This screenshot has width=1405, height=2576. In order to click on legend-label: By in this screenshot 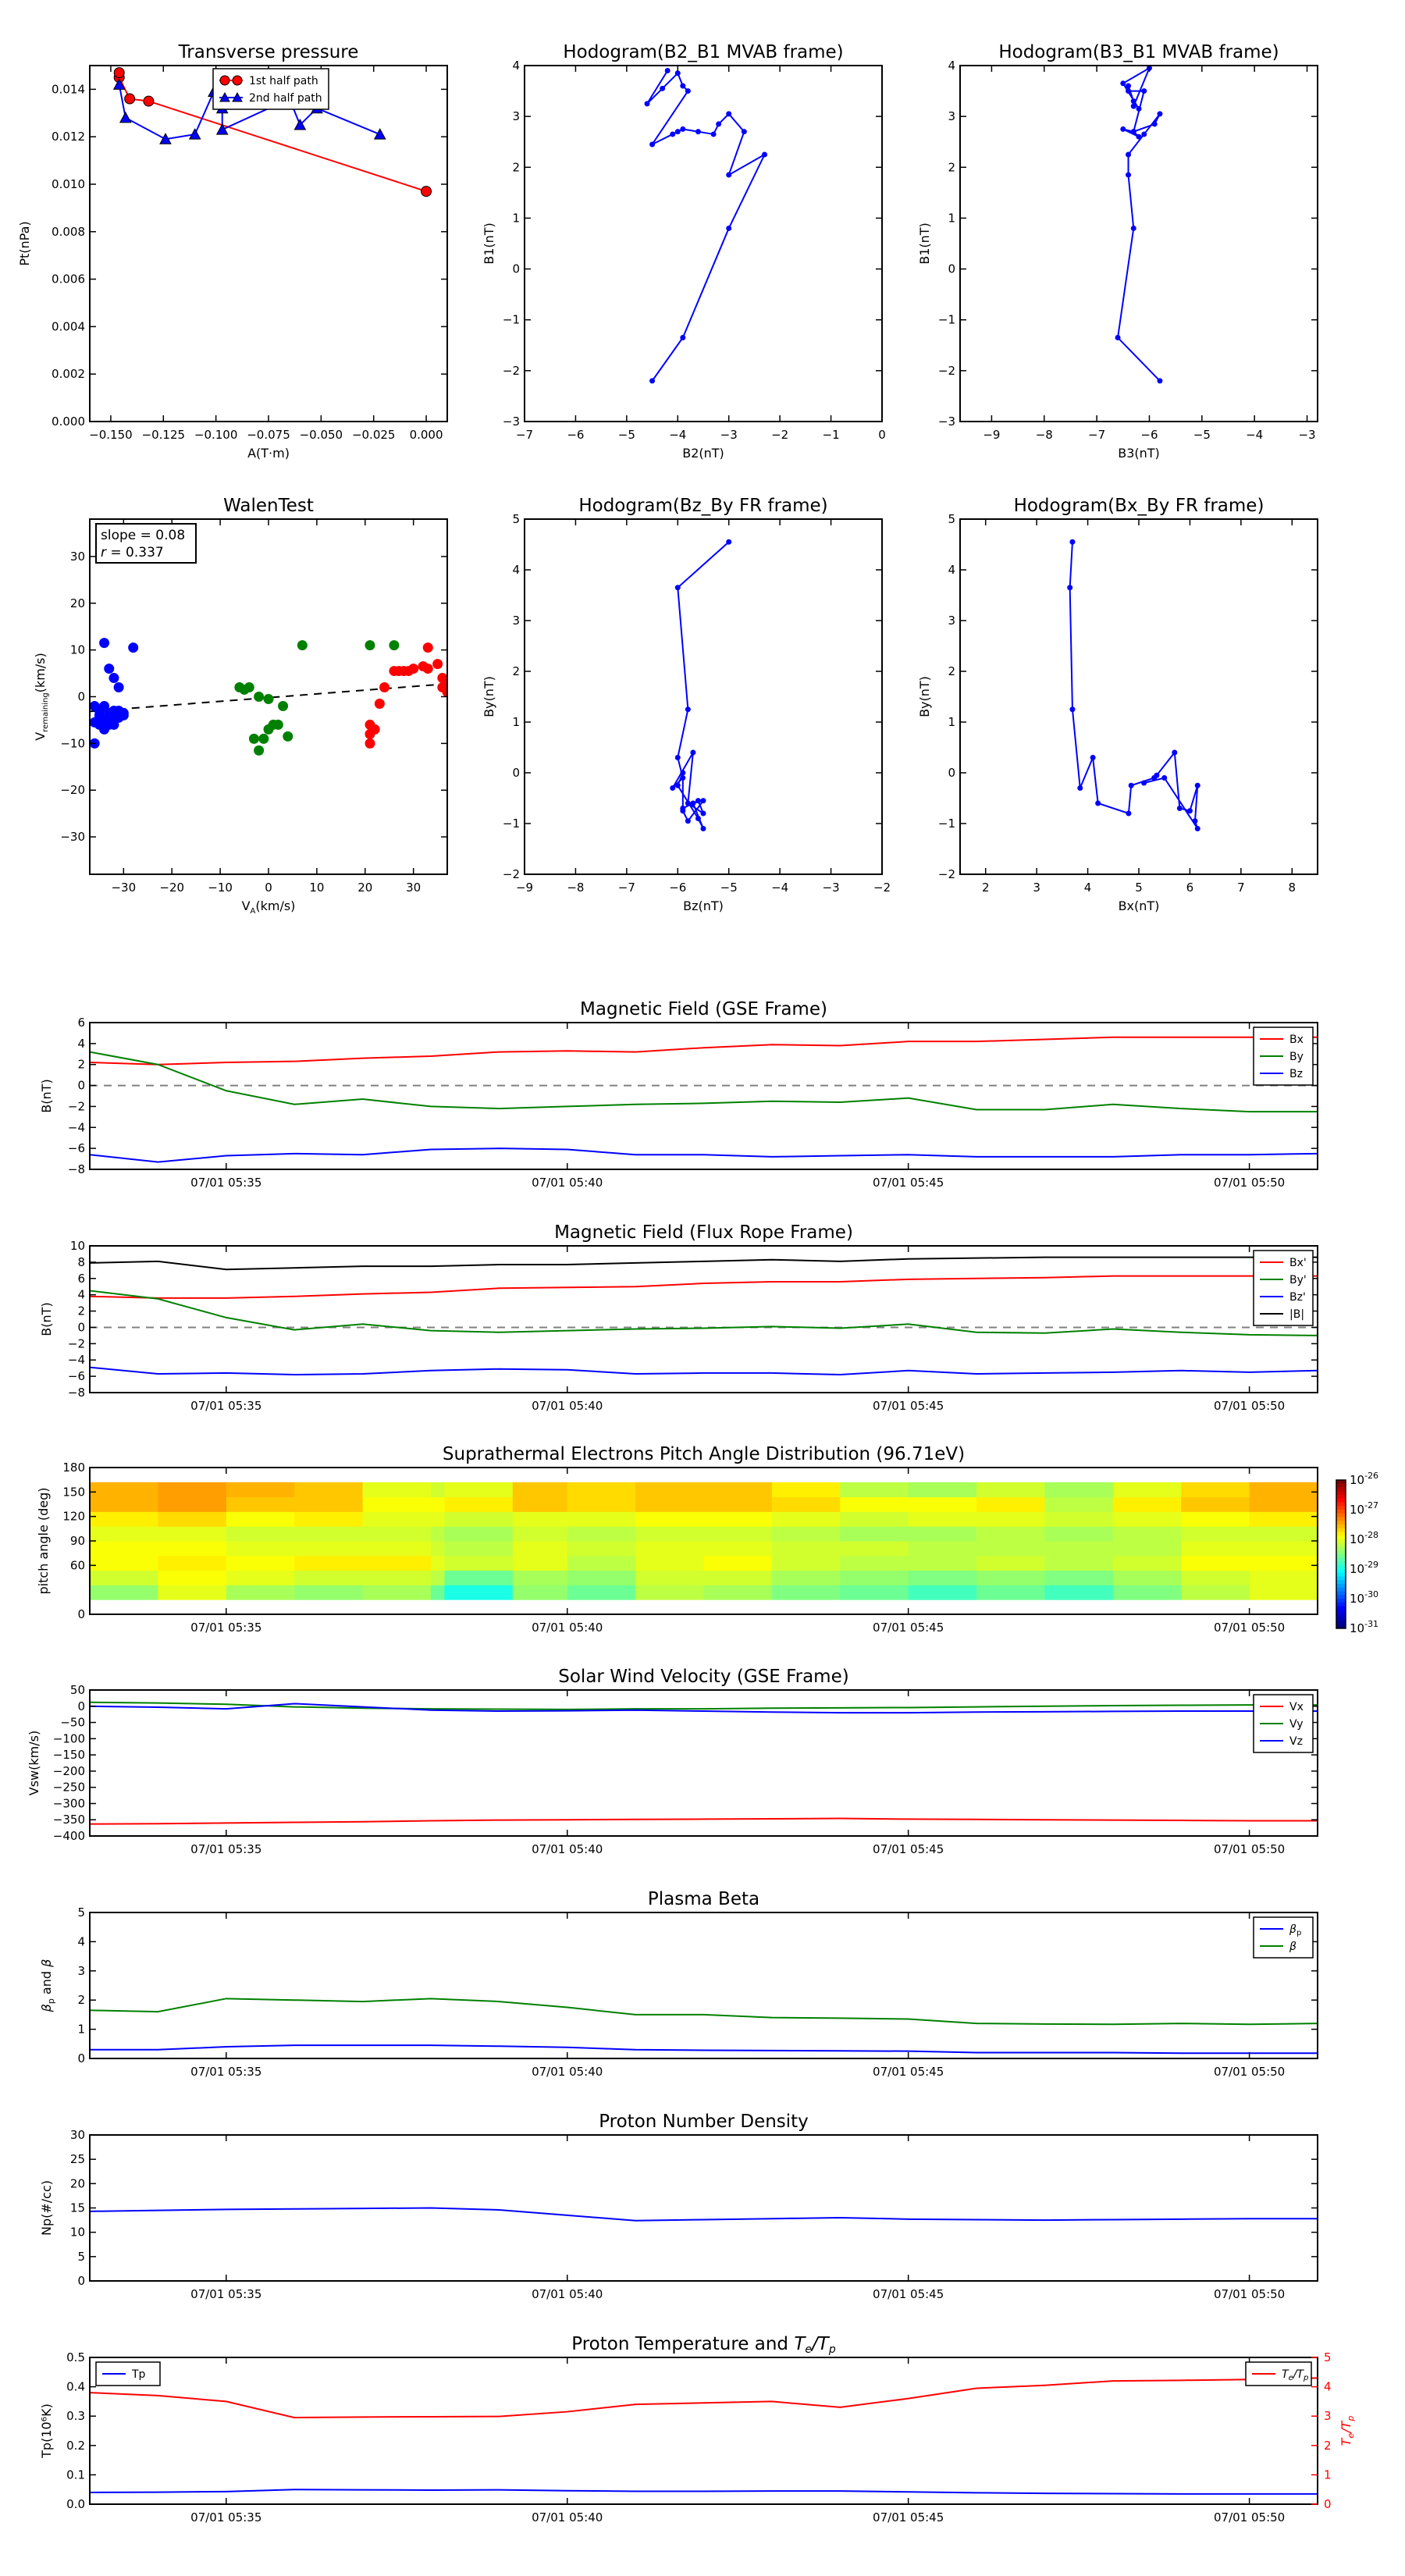, I will do `click(1296, 1057)`.